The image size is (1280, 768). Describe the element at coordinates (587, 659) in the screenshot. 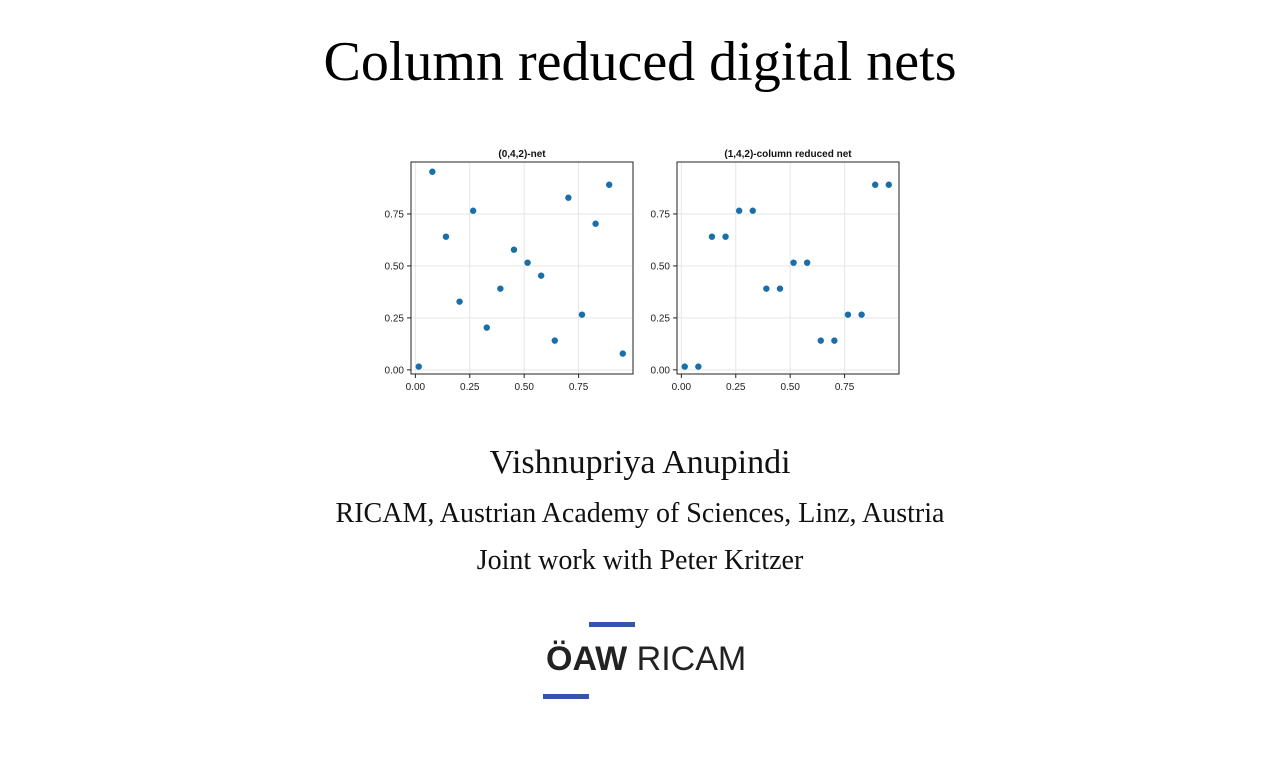

I see `logo-text-oaw: ÖAW` at that location.